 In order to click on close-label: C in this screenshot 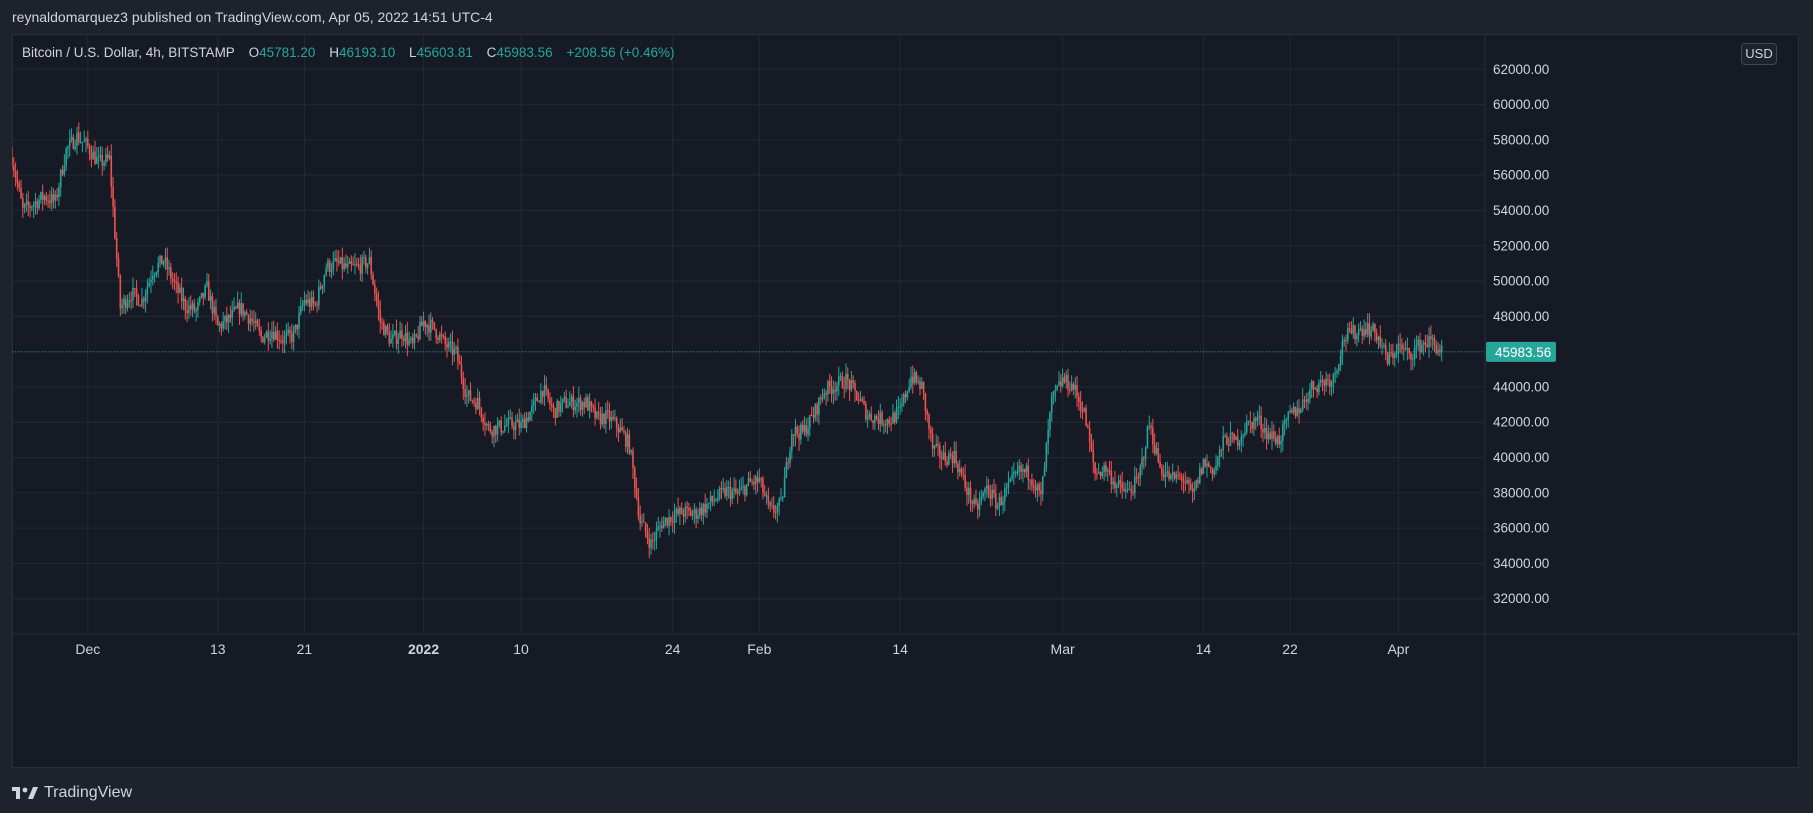, I will do `click(491, 52)`.